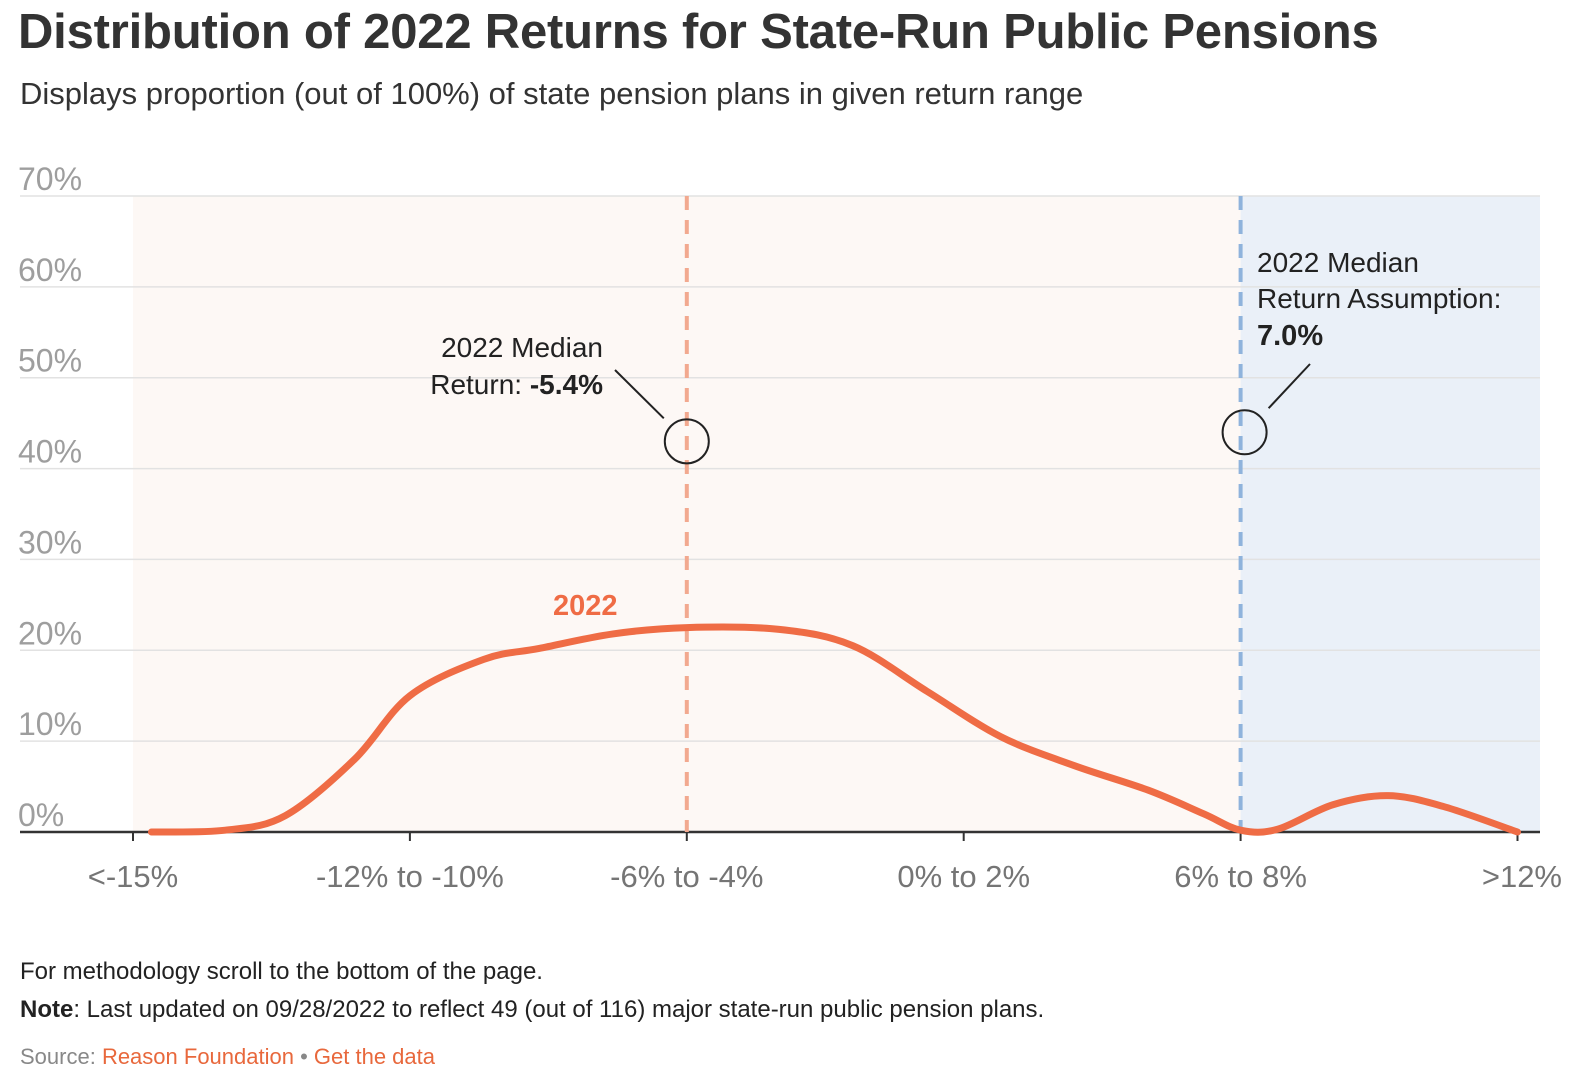 This screenshot has height=1086, width=1582. Describe the element at coordinates (1522, 876) in the screenshot. I see `x-tick-label: >12%` at that location.